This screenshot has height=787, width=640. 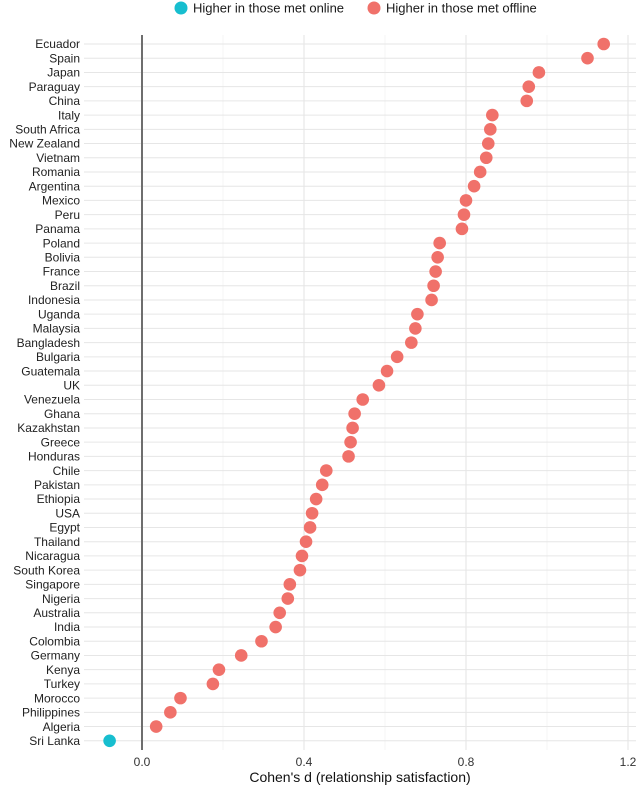 I want to click on country-label: Germany, so click(x=55, y=656).